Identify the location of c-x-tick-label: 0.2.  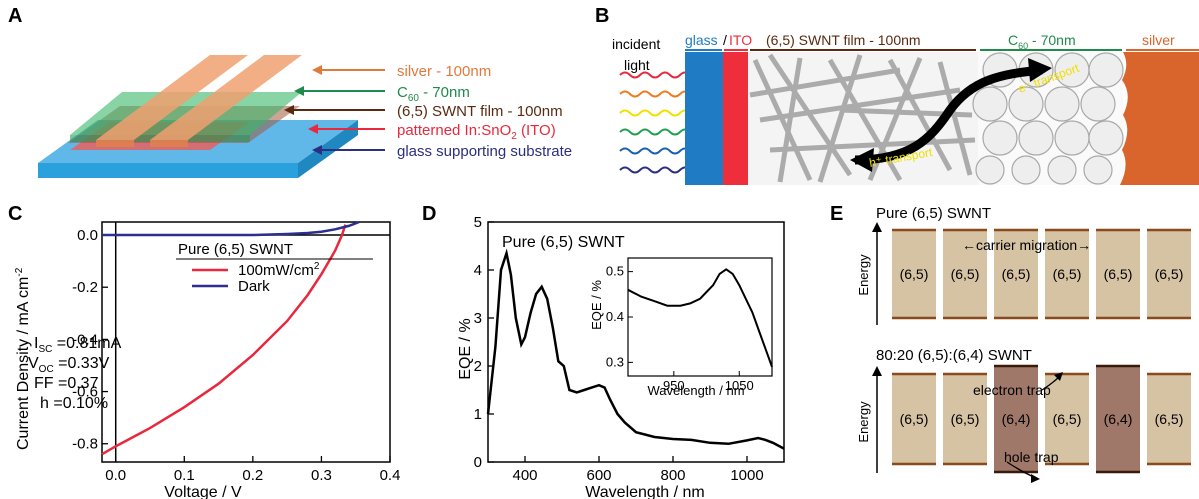
(252, 475).